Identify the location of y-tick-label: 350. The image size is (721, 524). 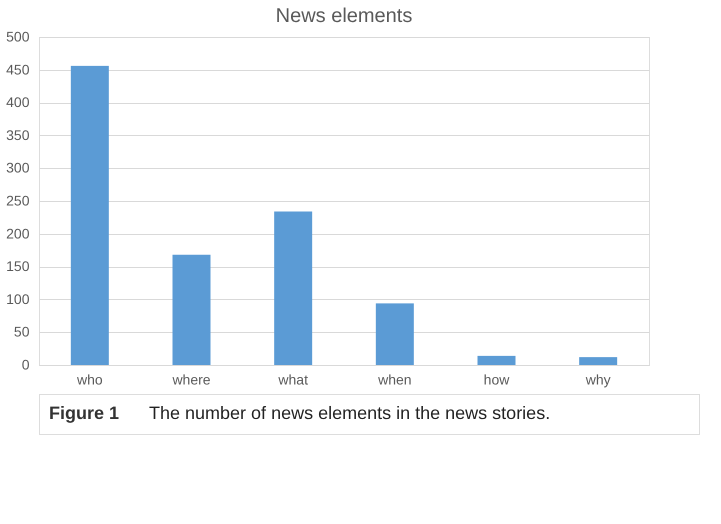
(18, 134).